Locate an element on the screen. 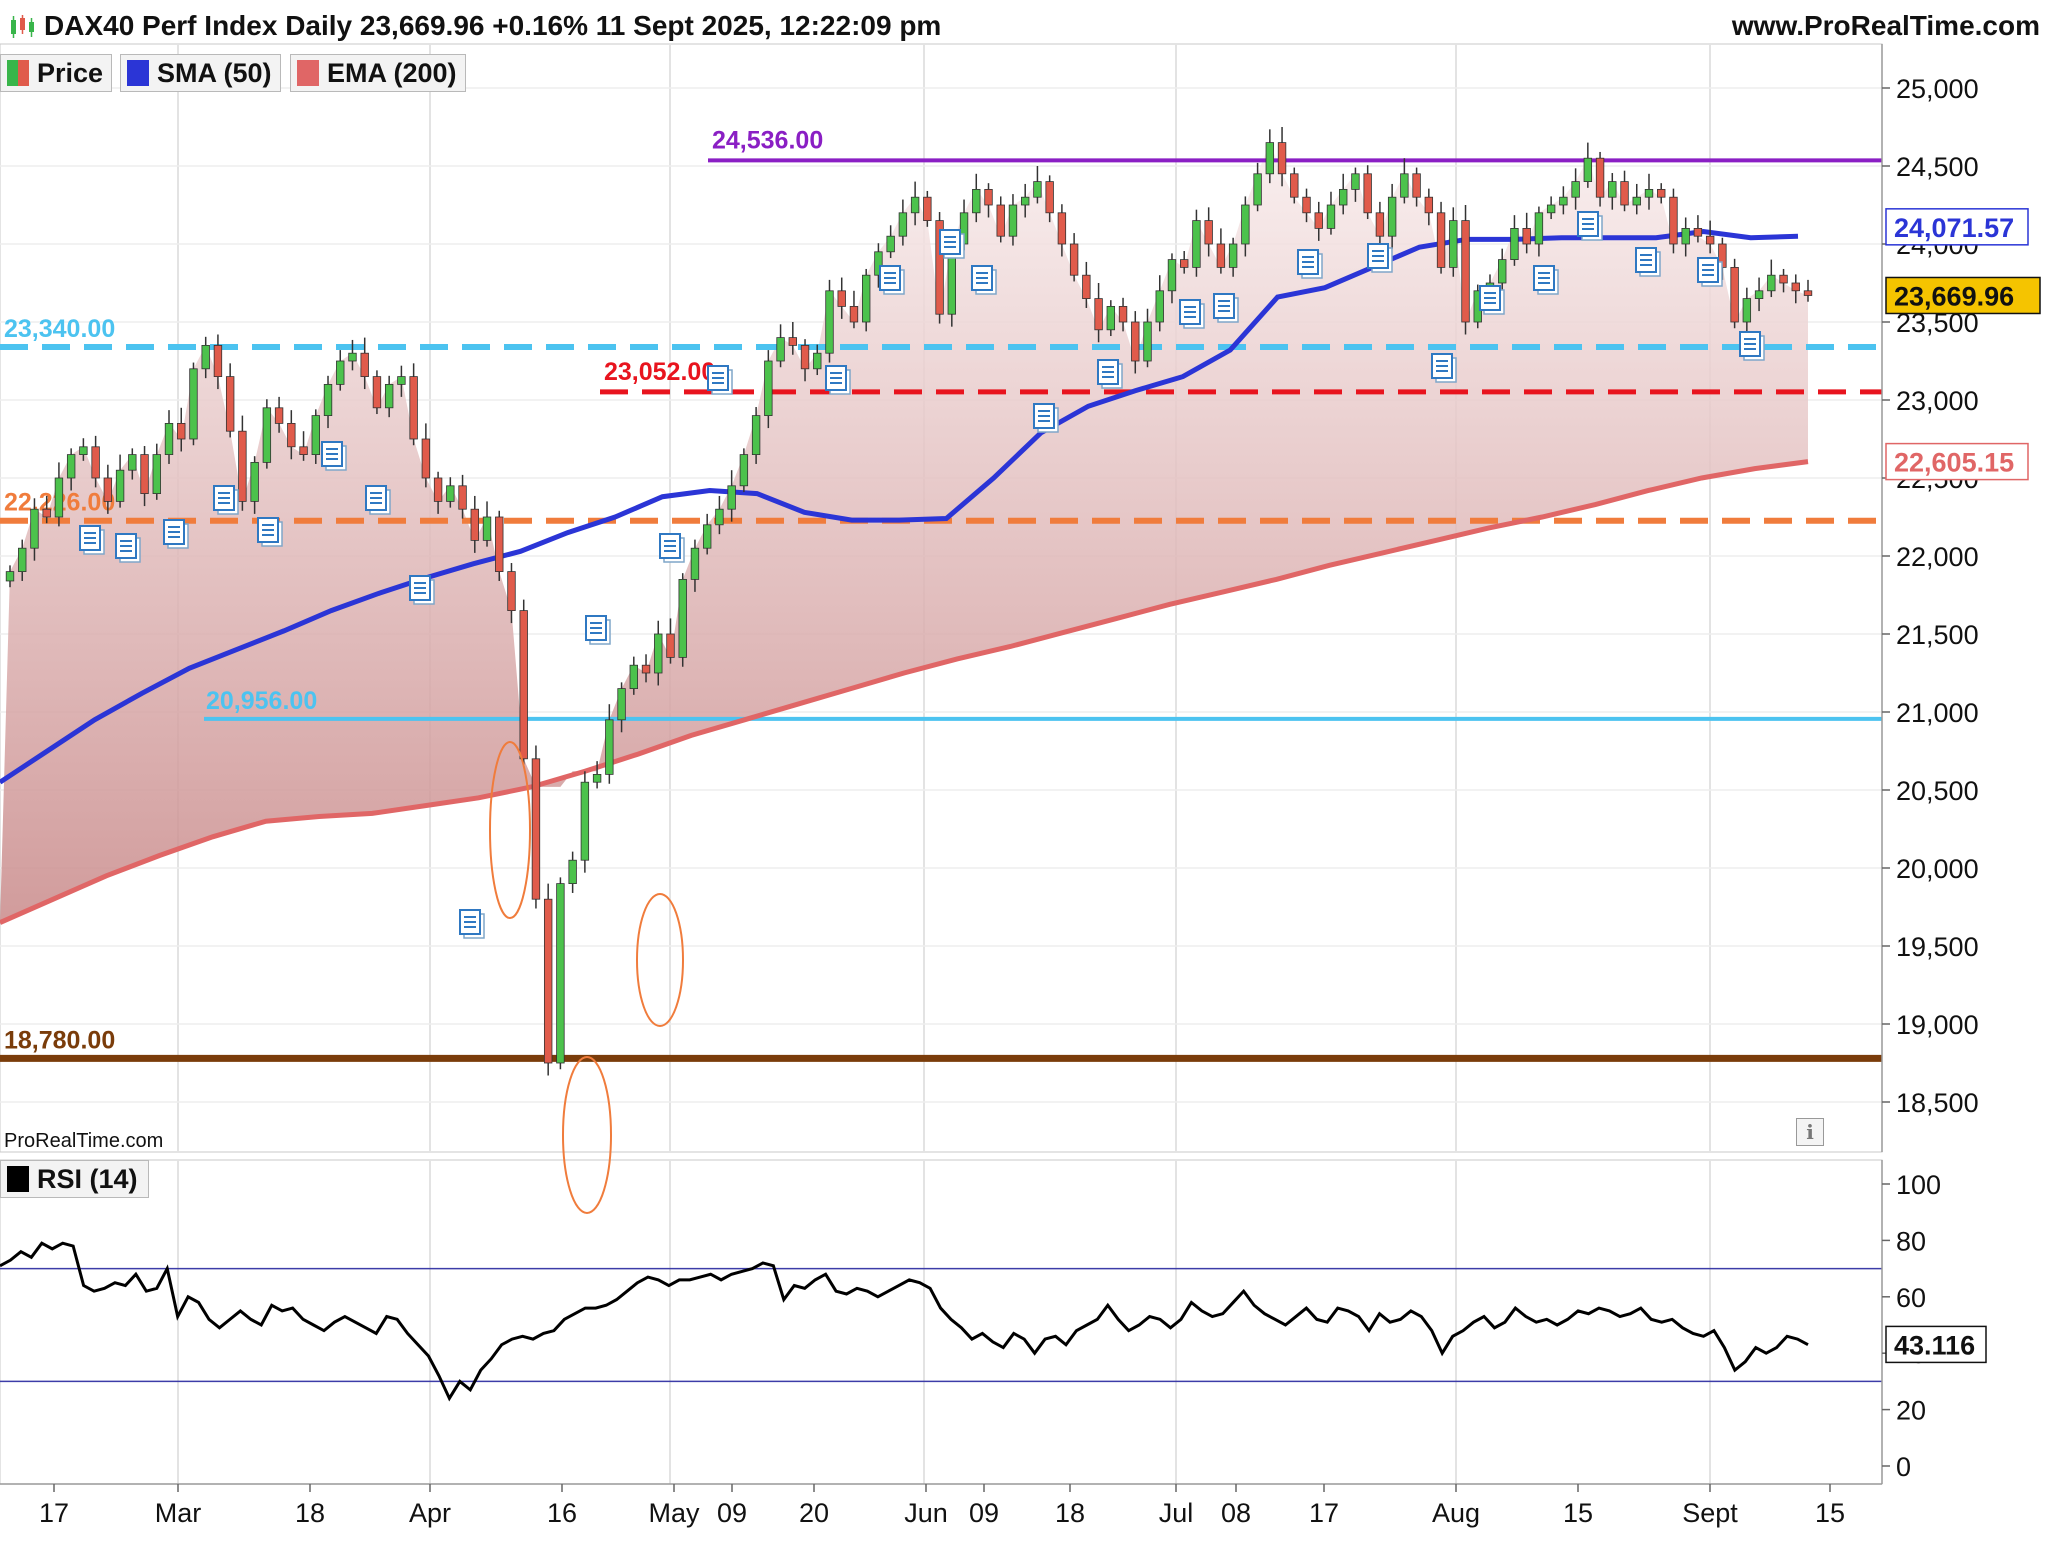 Image resolution: width=2048 pixels, height=1541 pixels. sma-last-value: 24,071.57 is located at coordinates (1954, 228).